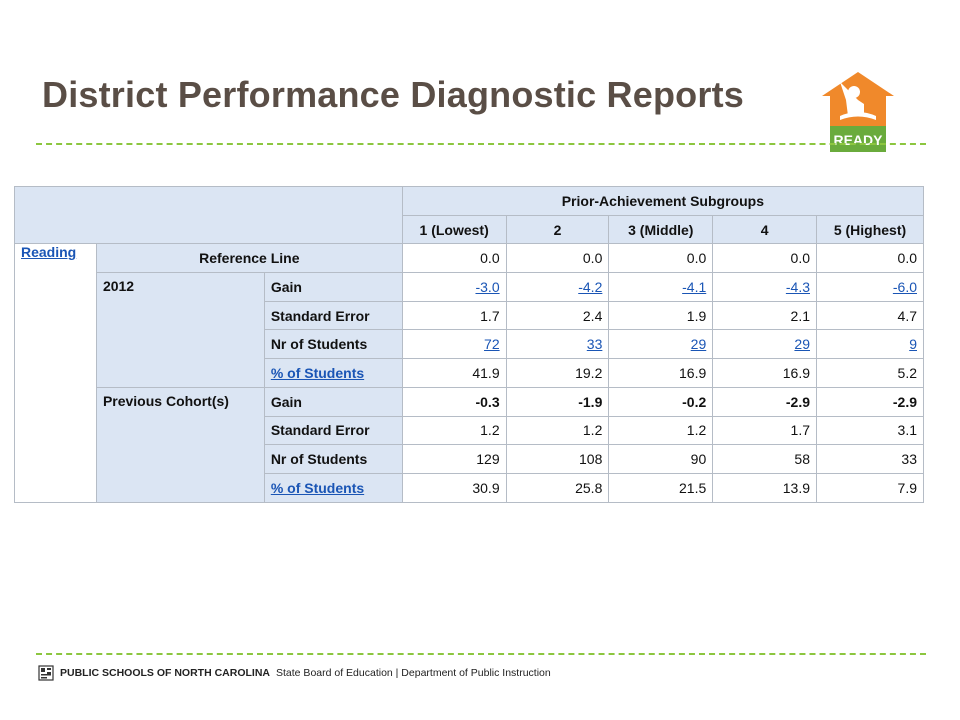  What do you see at coordinates (858, 140) in the screenshot?
I see `logo-text: READY` at bounding box center [858, 140].